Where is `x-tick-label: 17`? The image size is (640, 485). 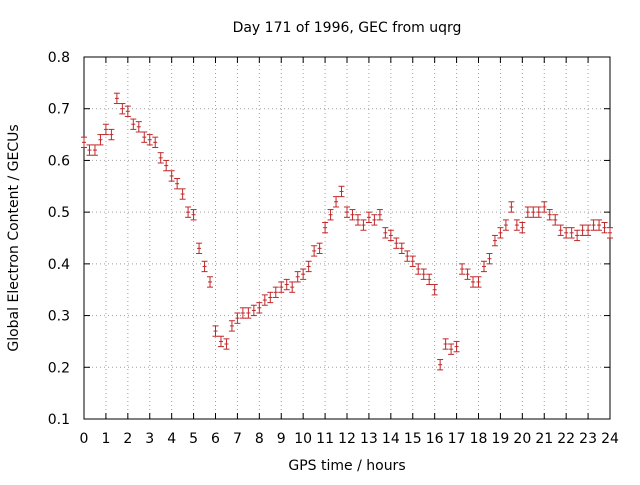 x-tick-label: 17 is located at coordinates (457, 439).